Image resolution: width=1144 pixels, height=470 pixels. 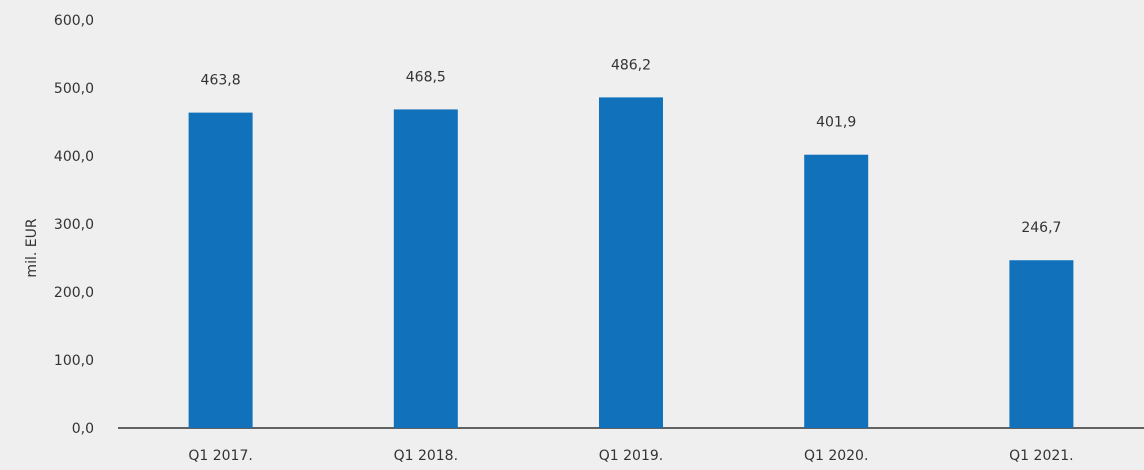 What do you see at coordinates (836, 123) in the screenshot?
I see `data-label: 401,9` at bounding box center [836, 123].